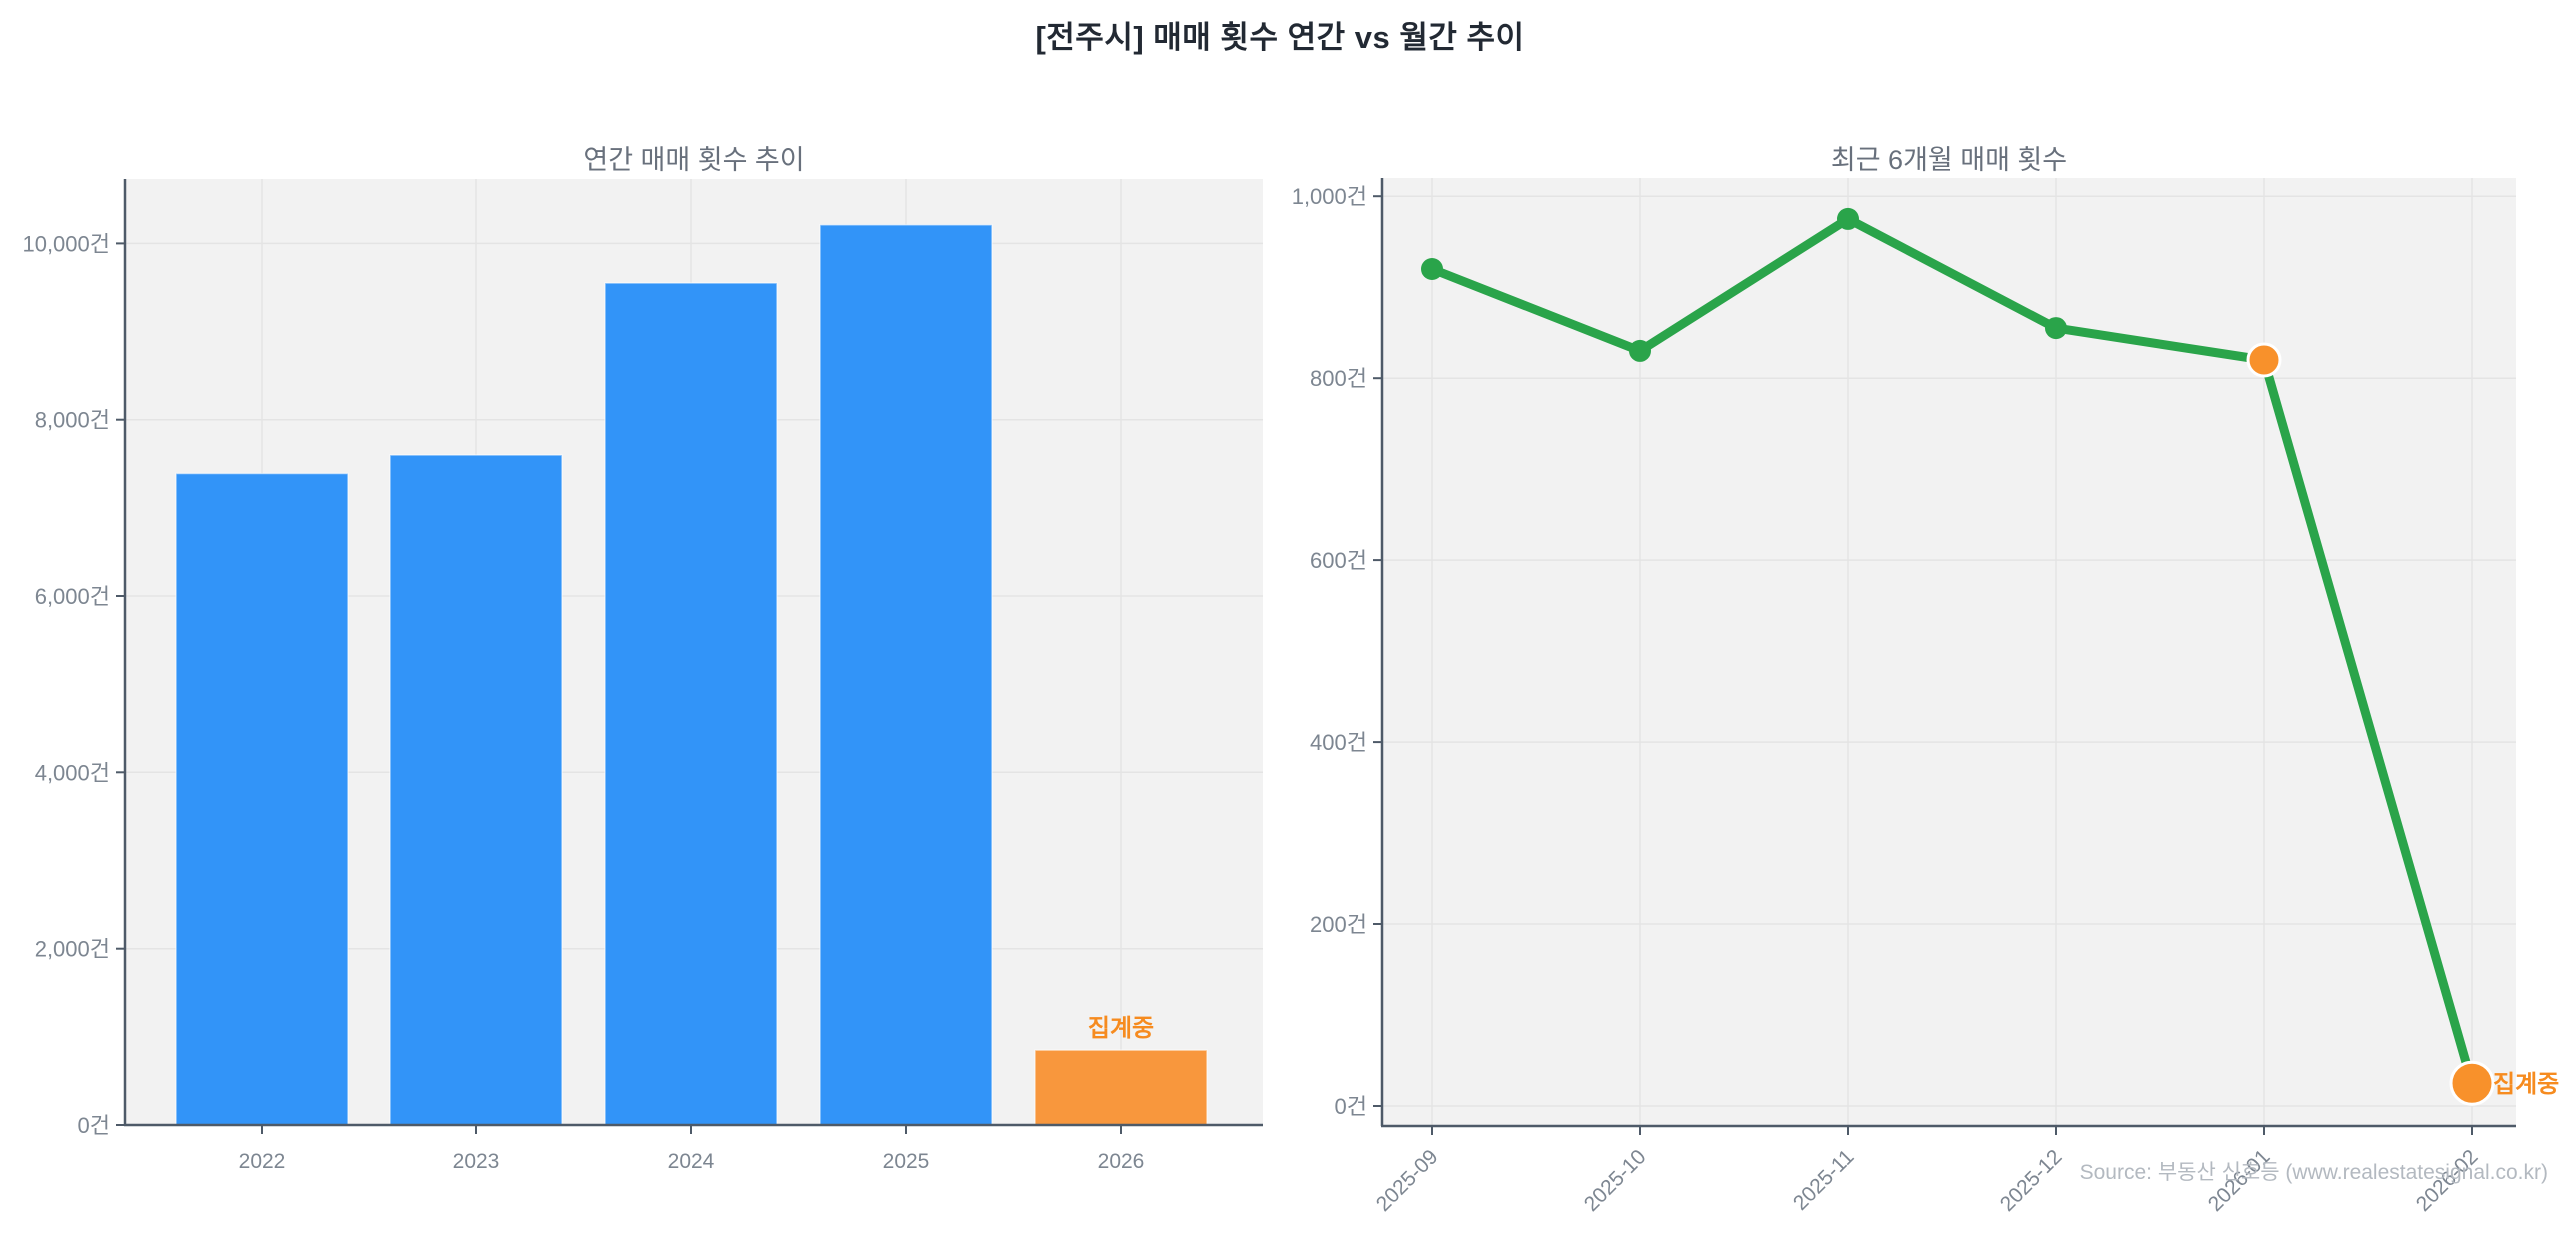  Describe the element at coordinates (1949, 160) in the screenshot. I see `line-chart-title: 최근 6개월 매매 횟수` at that location.